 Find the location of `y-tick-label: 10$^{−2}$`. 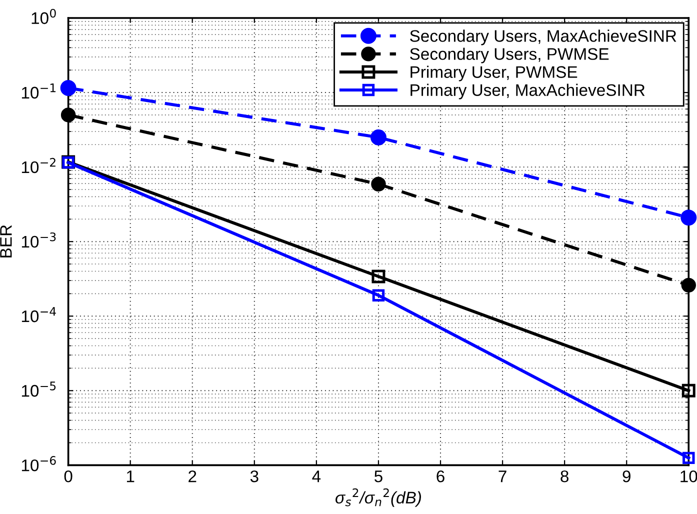

y-tick-label: 10$^{−2}$ is located at coordinates (39, 166).